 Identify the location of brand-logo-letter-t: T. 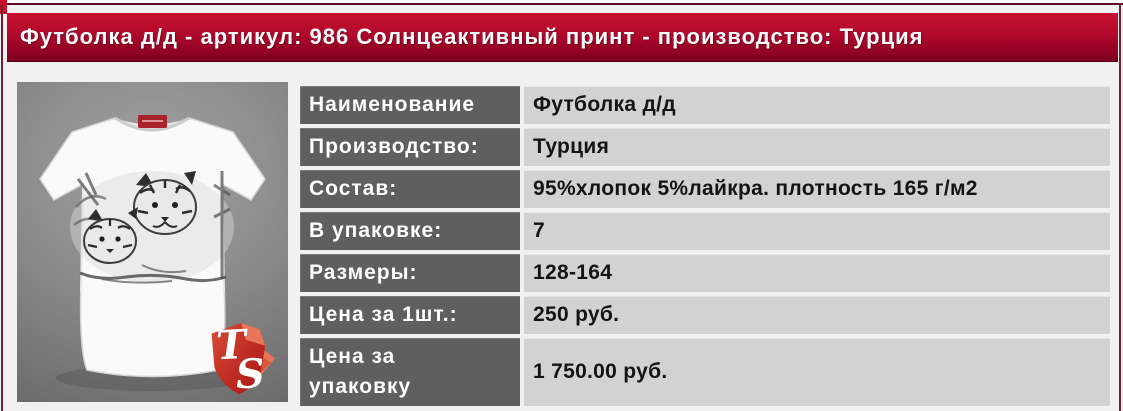
(232, 345).